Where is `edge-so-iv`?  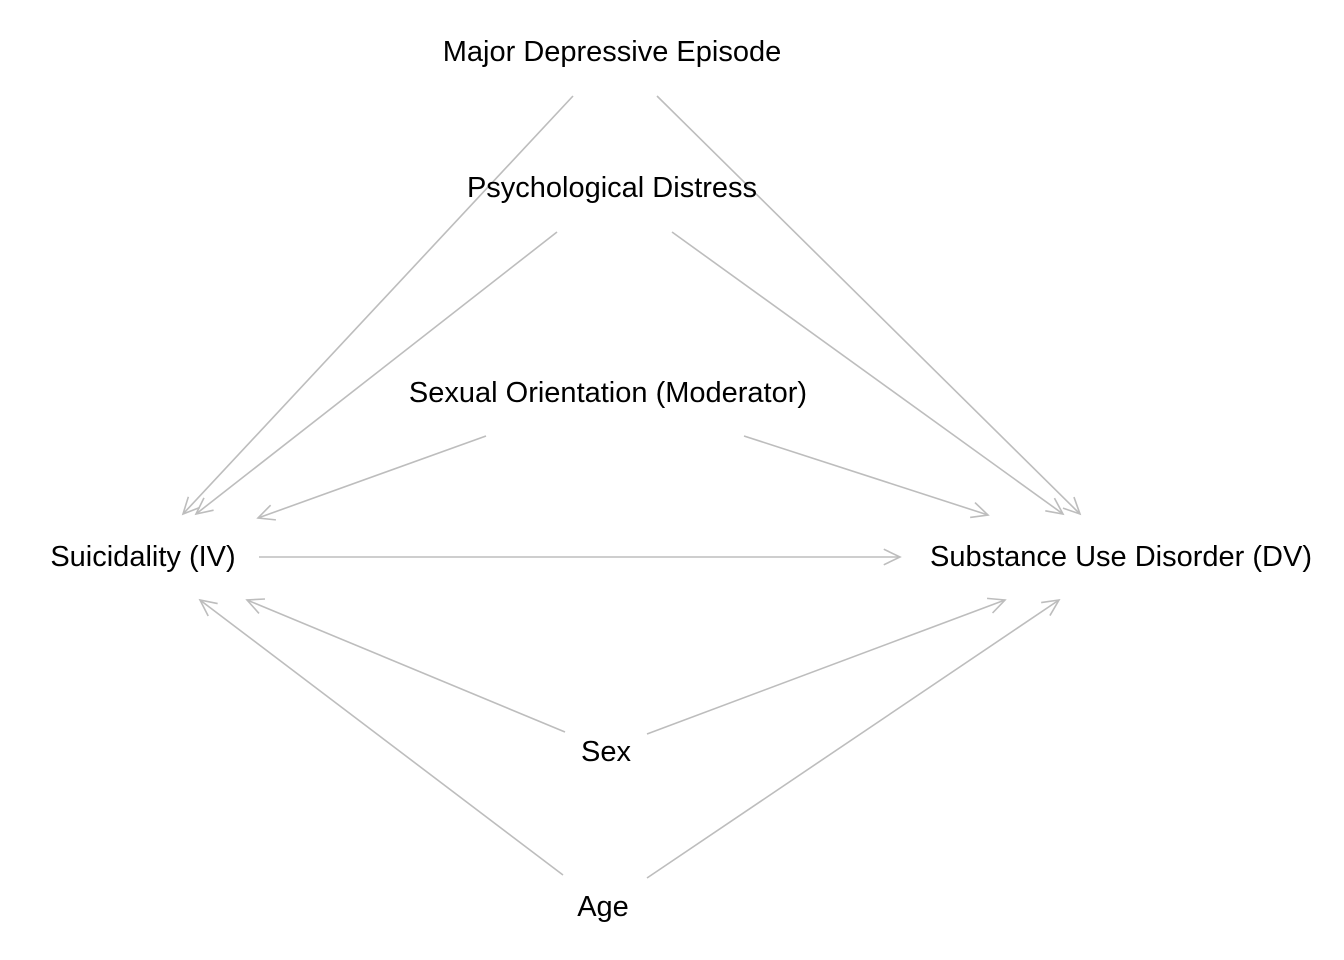
edge-so-iv is located at coordinates (371, 478).